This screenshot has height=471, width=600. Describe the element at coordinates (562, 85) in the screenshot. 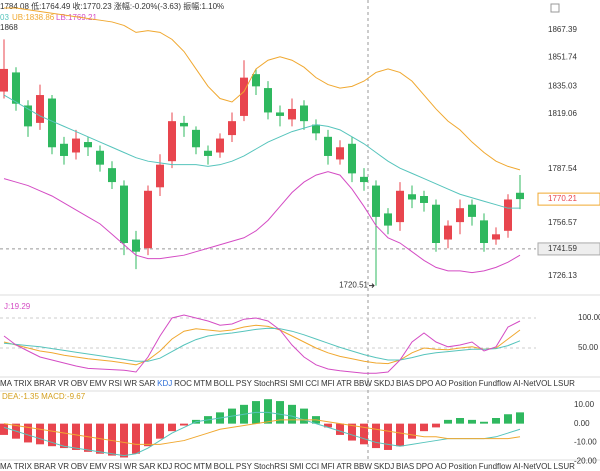

I see `y-tick-label: 1835.03` at that location.